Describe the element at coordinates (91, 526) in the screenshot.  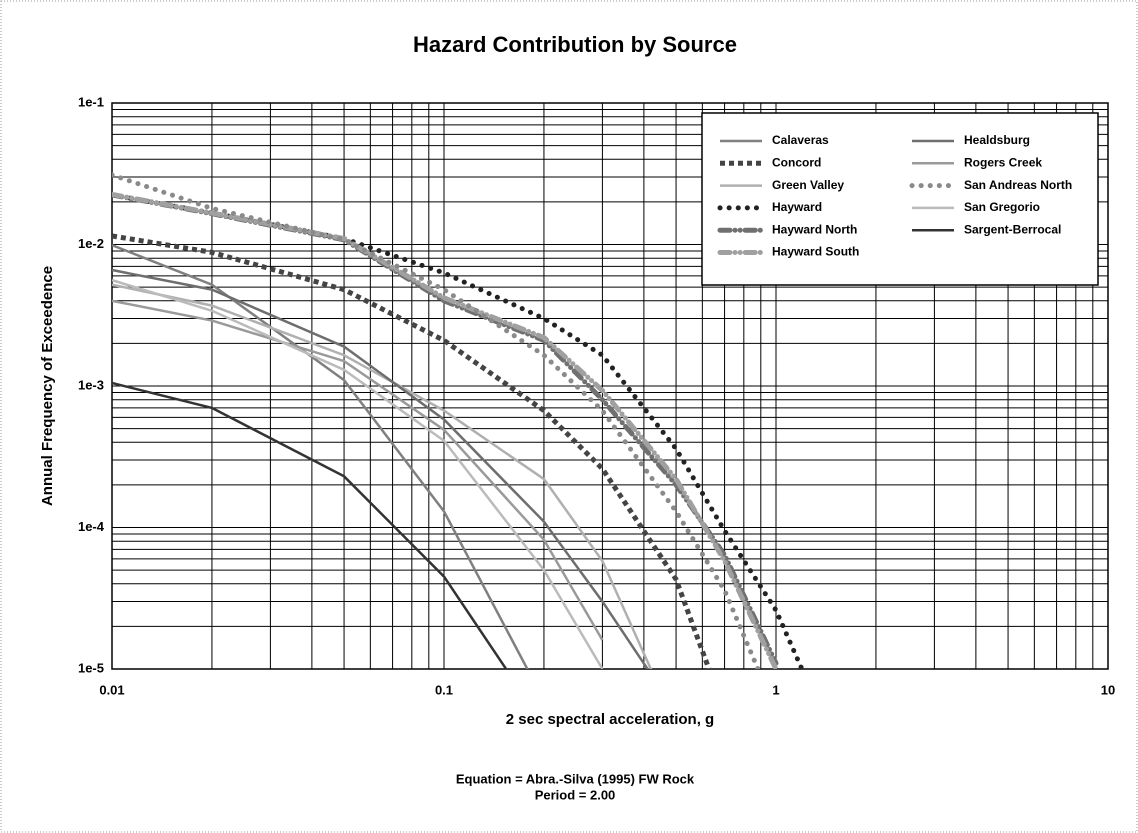
I see `y-tick-label: 1e-4` at that location.